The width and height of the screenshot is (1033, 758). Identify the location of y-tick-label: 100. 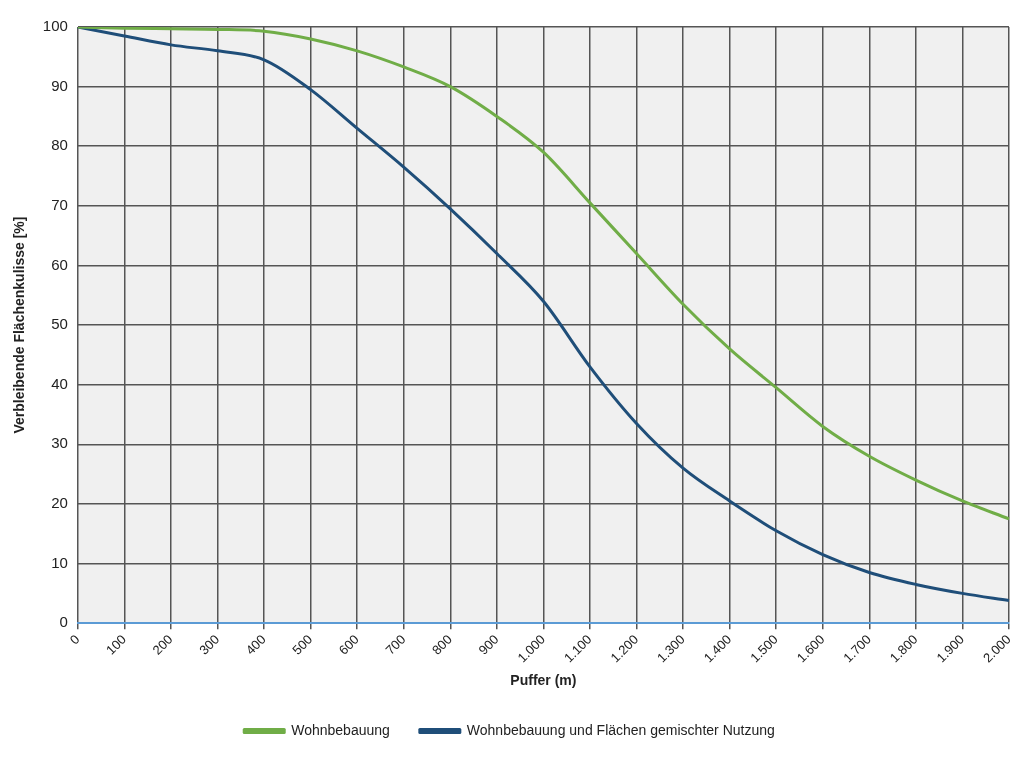
(55, 26).